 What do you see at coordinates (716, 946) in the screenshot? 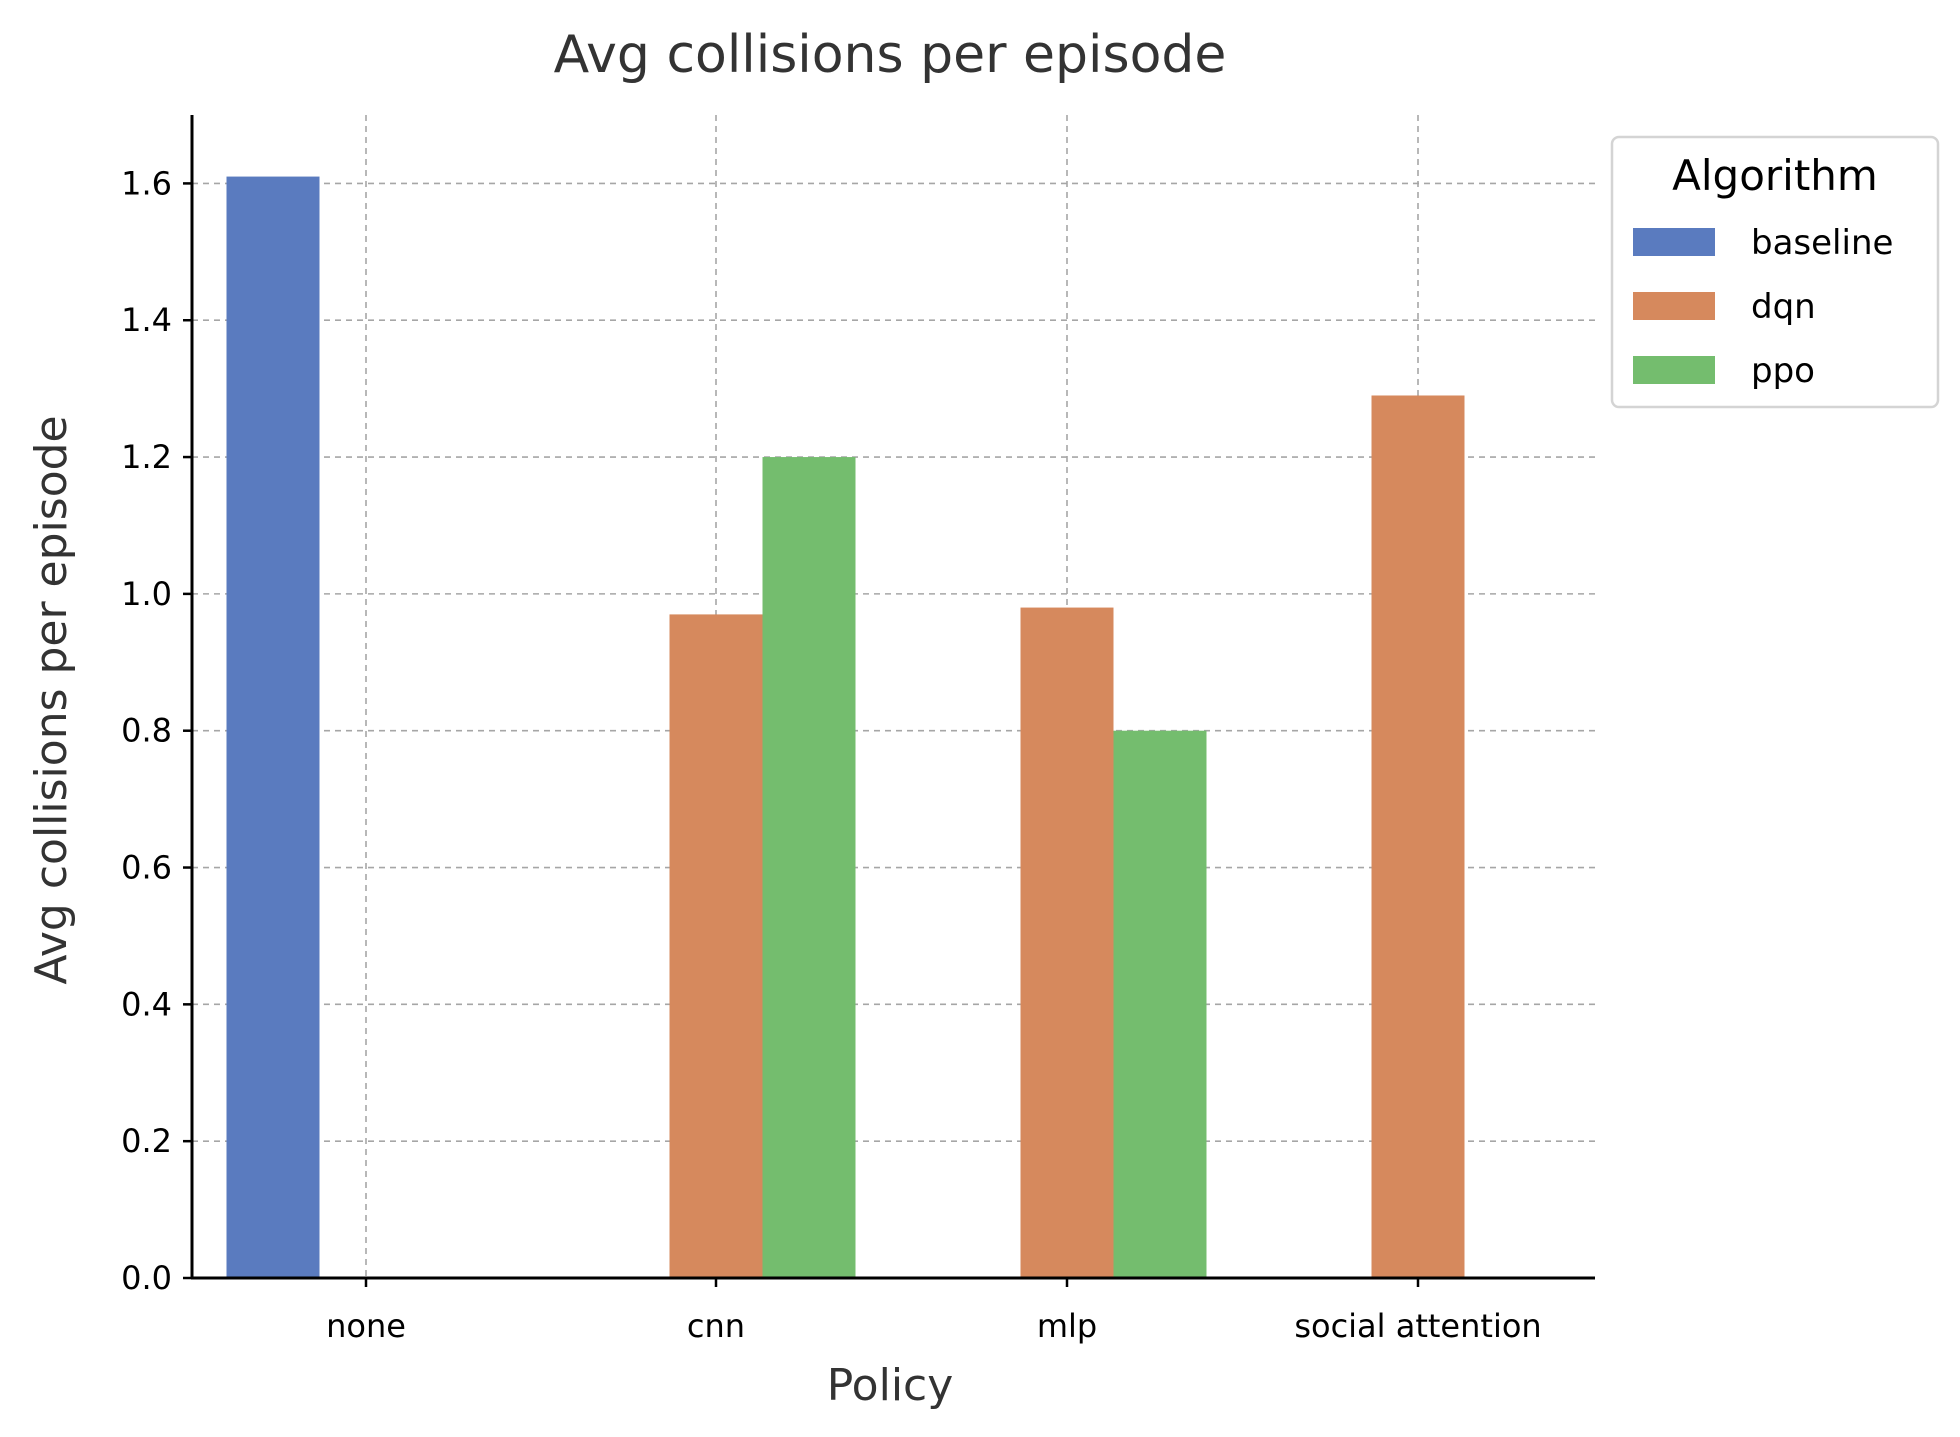
I see `bar-dqn-cnn` at bounding box center [716, 946].